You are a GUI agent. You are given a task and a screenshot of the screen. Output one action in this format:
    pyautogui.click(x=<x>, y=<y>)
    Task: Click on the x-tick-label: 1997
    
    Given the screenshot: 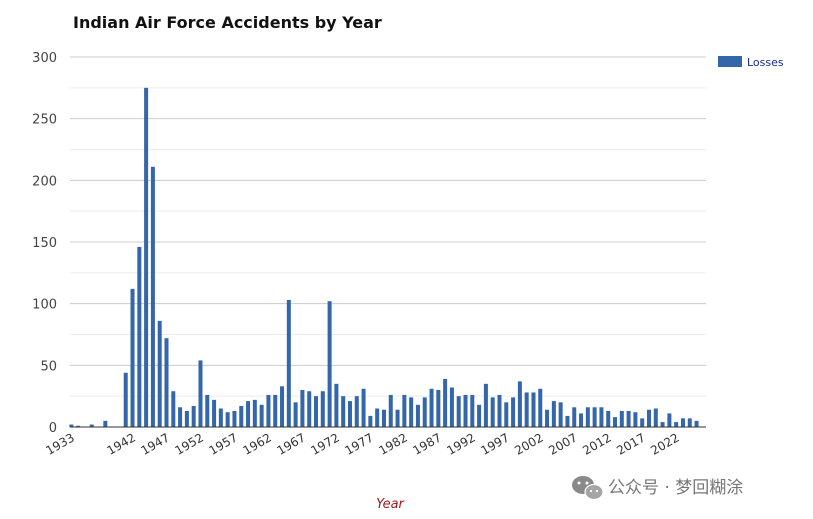 What is the action you would take?
    pyautogui.click(x=494, y=443)
    